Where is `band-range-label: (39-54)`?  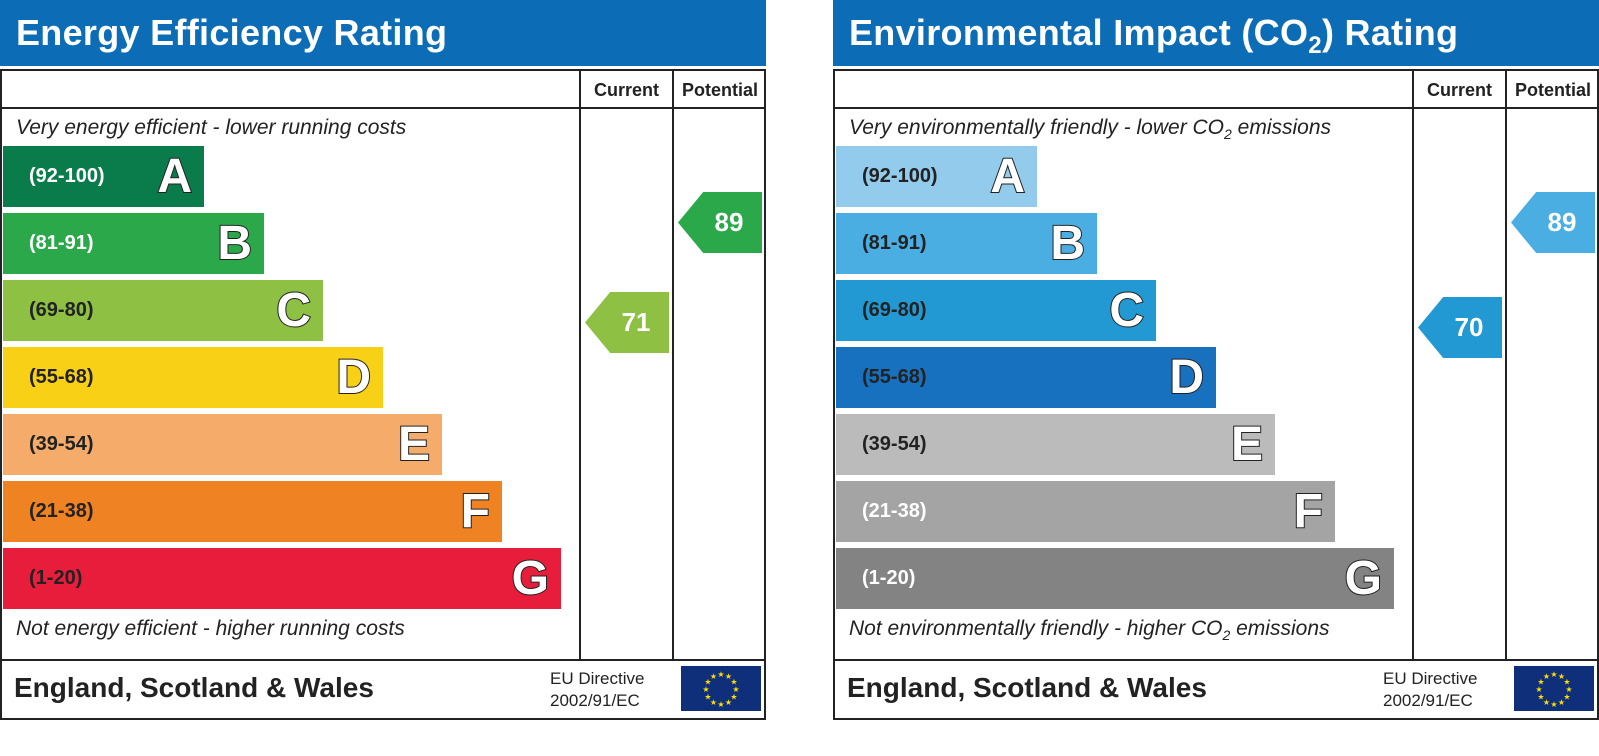 band-range-label: (39-54) is located at coordinates (61, 444).